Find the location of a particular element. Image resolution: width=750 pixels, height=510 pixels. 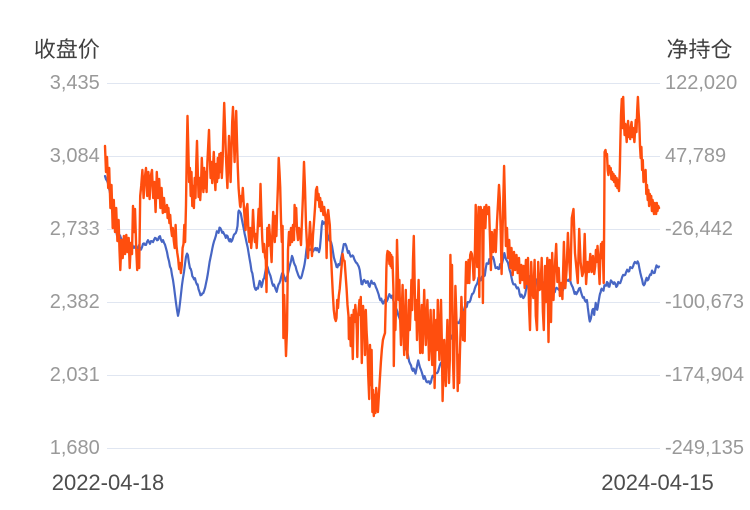

svg-text: 3,084 is located at coordinates (75, 156).